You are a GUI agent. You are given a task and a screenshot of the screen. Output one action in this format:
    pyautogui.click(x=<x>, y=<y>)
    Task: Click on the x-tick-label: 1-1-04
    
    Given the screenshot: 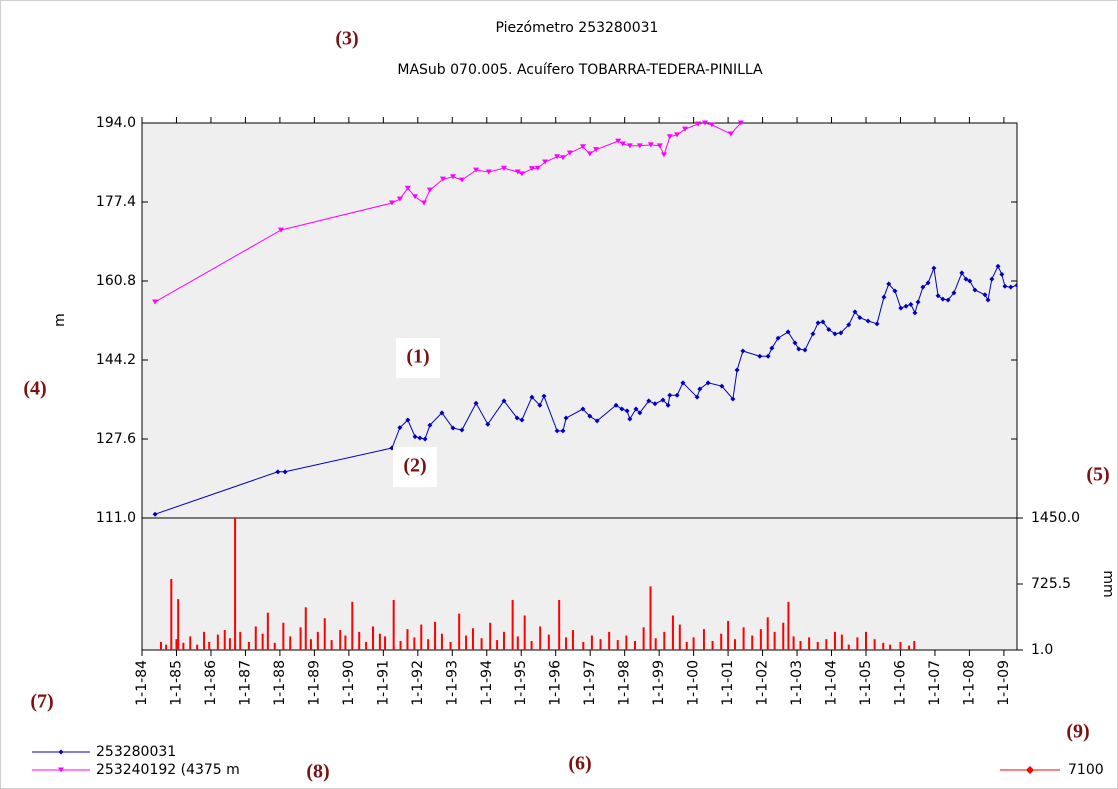 What is the action you would take?
    pyautogui.click(x=832, y=683)
    